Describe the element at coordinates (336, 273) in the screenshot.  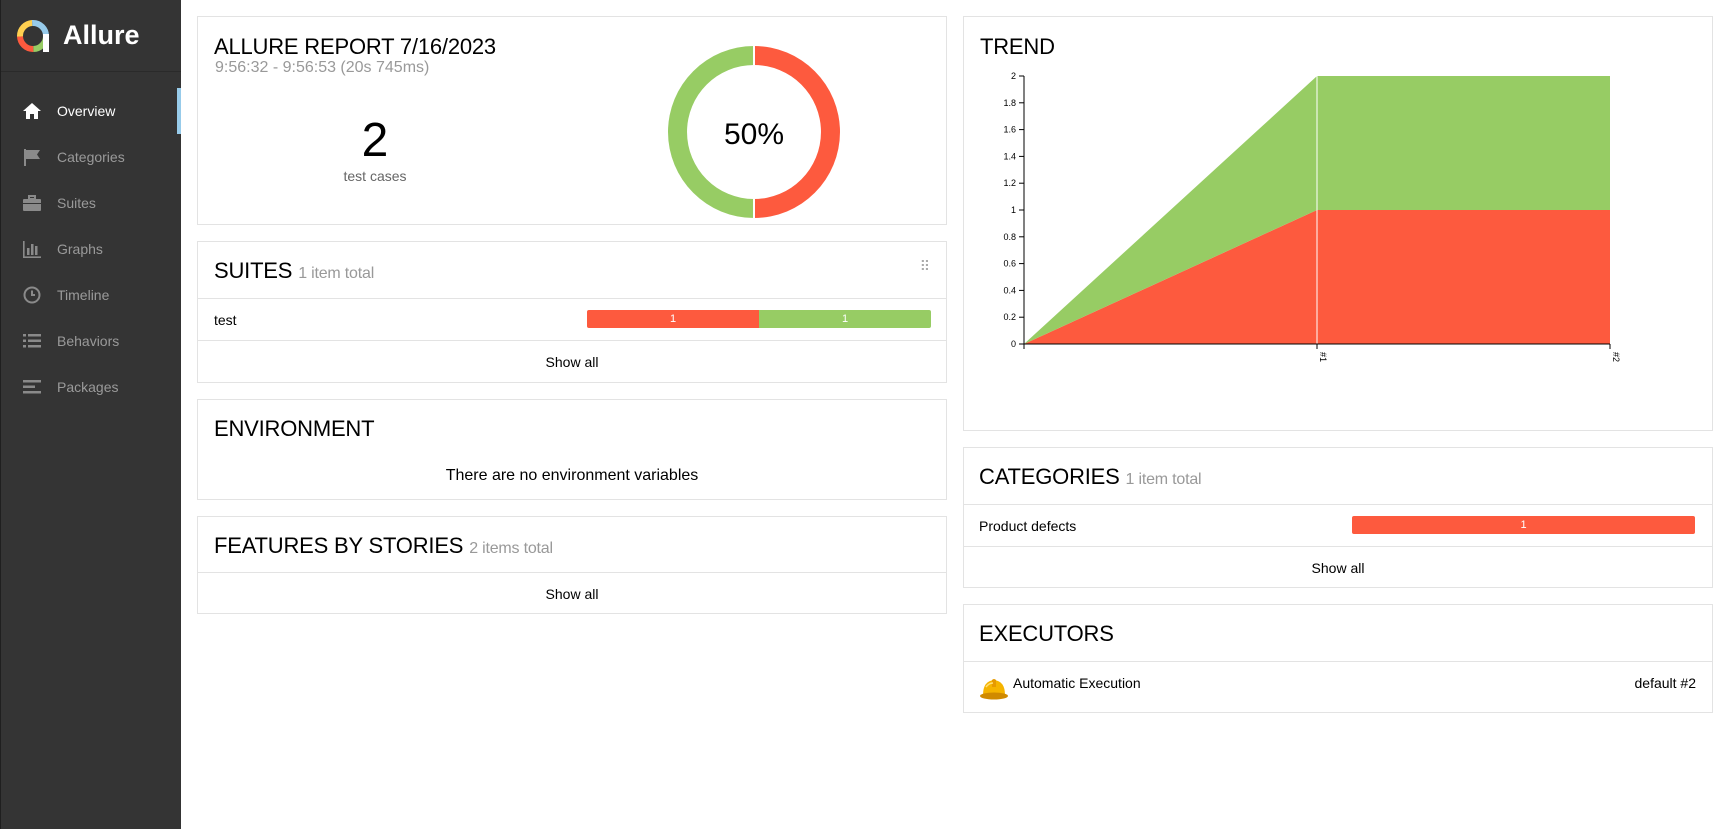
I see `suites-total: 1 item total` at that location.